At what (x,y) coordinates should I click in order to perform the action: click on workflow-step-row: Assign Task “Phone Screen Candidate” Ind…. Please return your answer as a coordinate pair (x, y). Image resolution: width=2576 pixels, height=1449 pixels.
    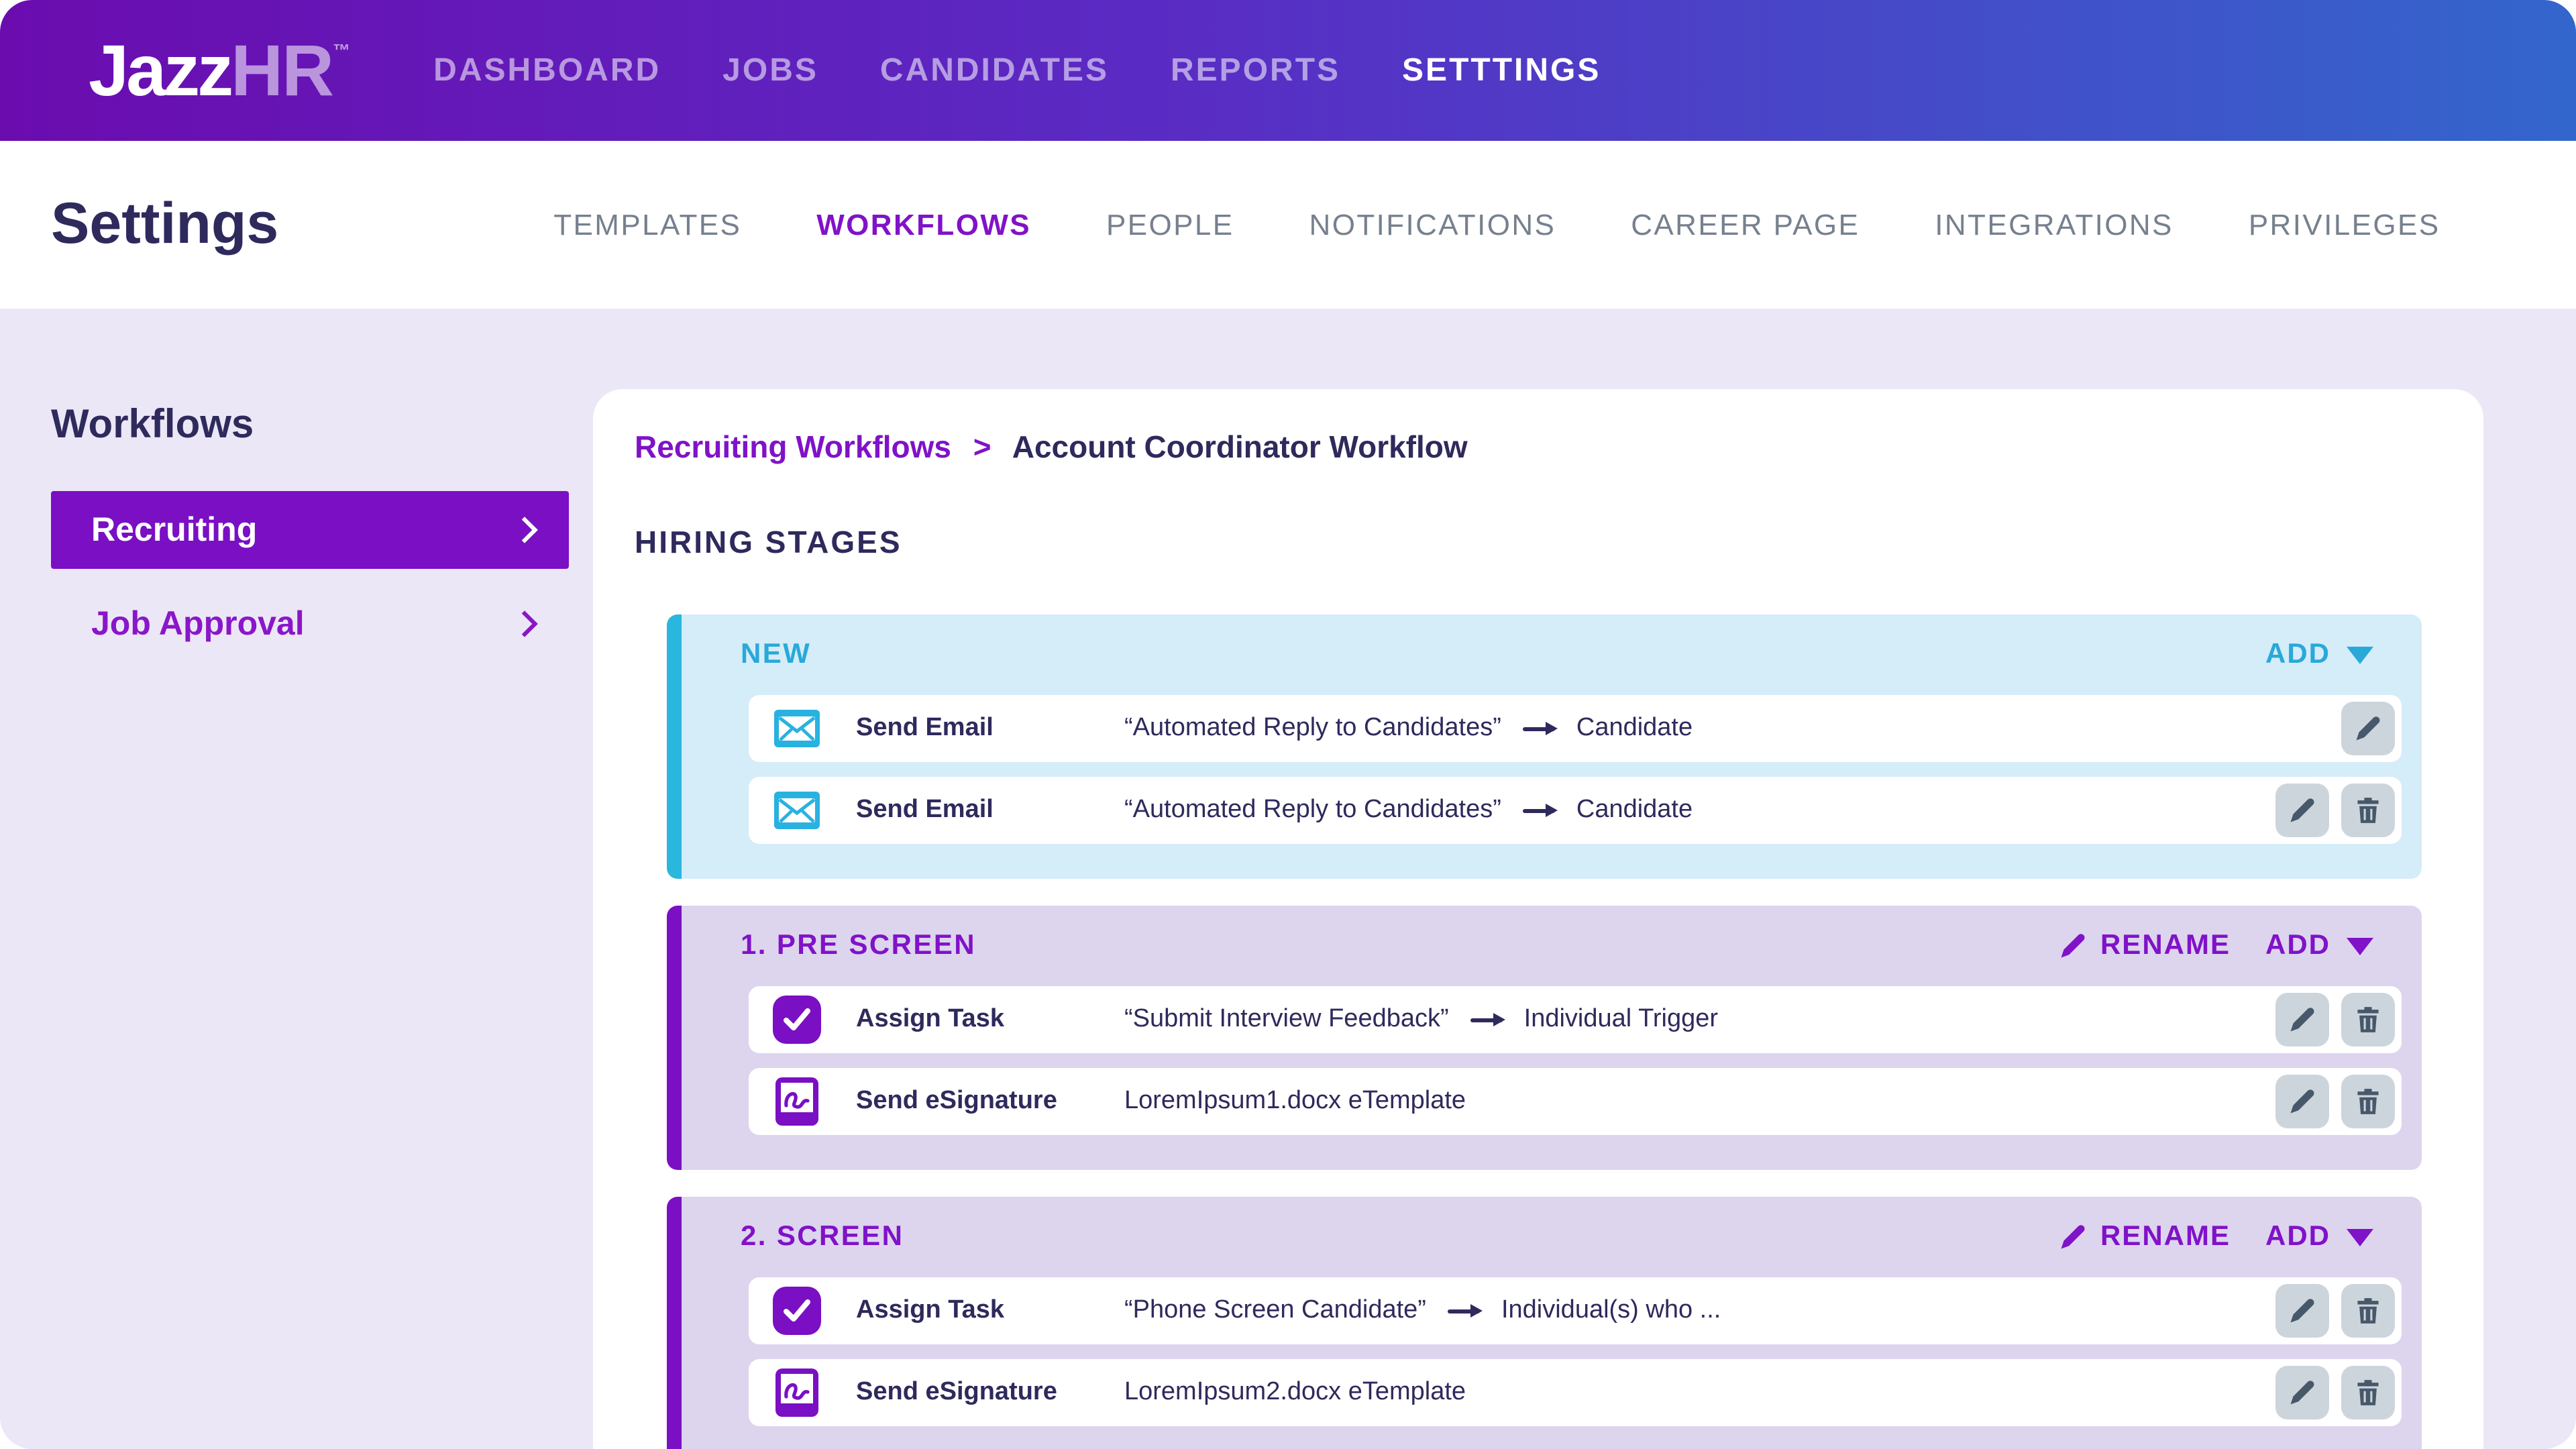
    Looking at the image, I should click on (1575, 1310).